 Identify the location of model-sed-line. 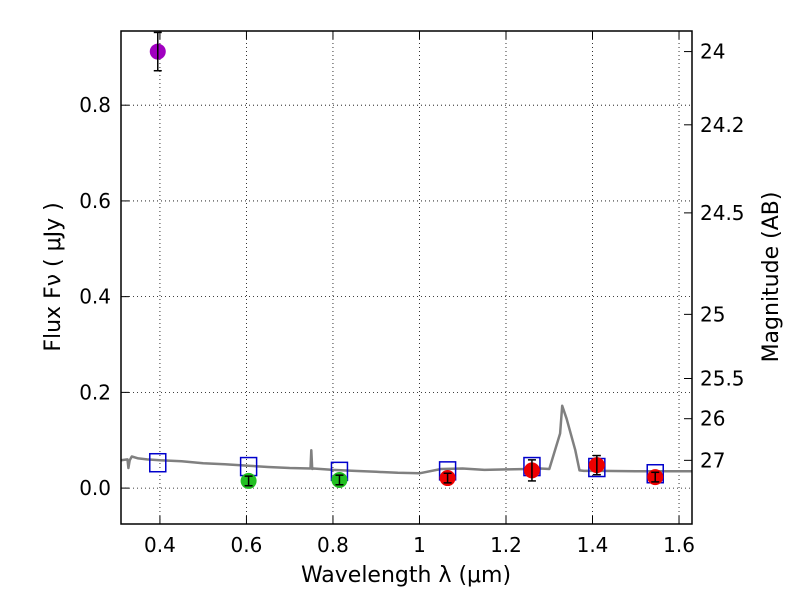
(406, 439).